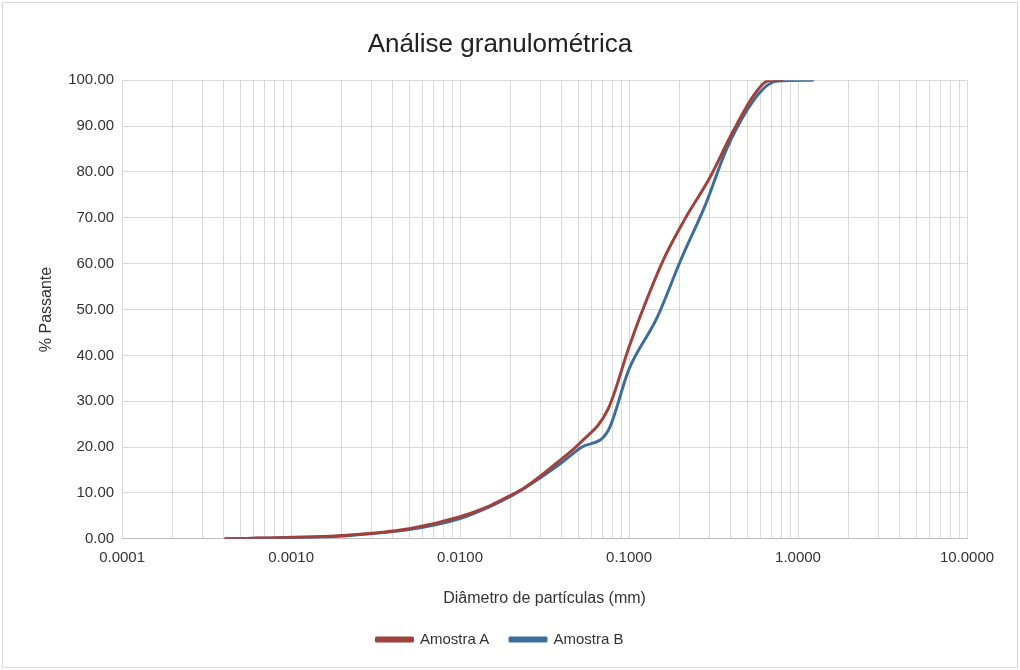  Describe the element at coordinates (95, 308) in the screenshot. I see `y-tick-label: 50.00` at that location.